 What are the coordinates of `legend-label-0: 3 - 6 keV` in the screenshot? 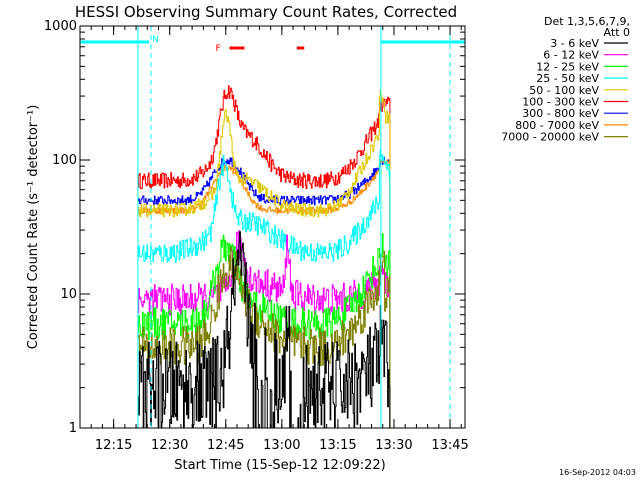 It's located at (574, 43).